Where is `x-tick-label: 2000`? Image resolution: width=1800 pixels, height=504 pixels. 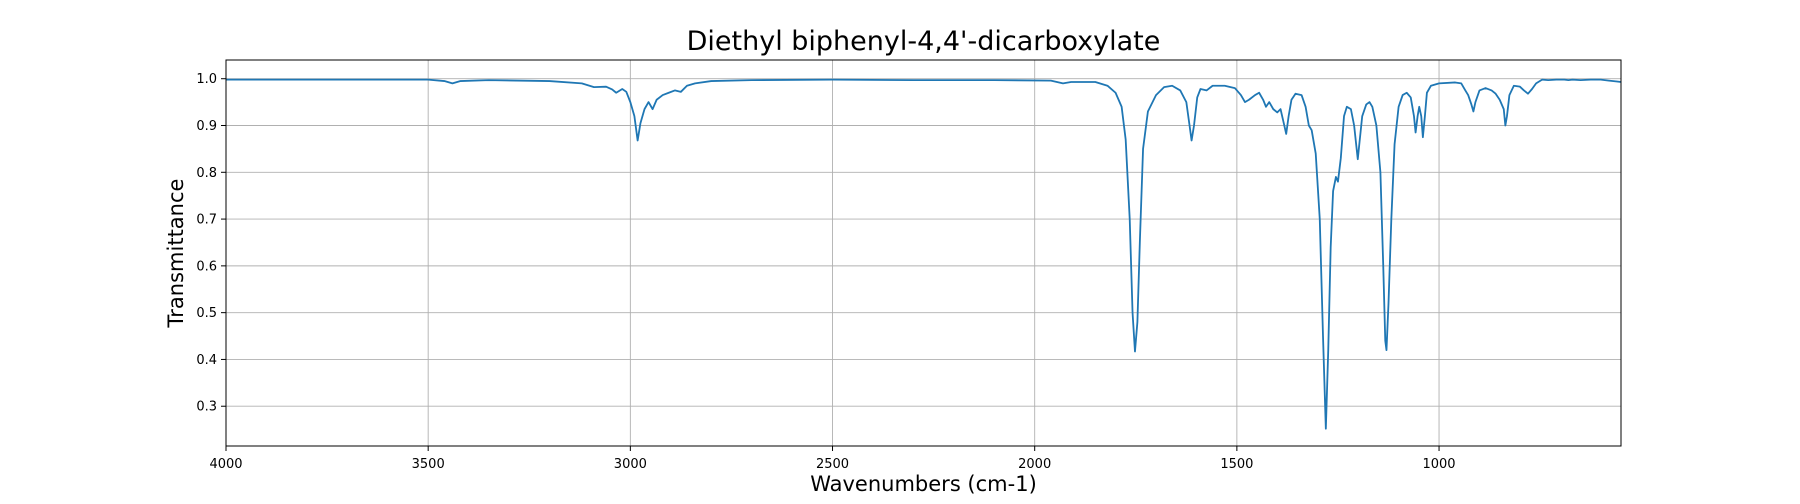
x-tick-label: 2000 is located at coordinates (1034, 464).